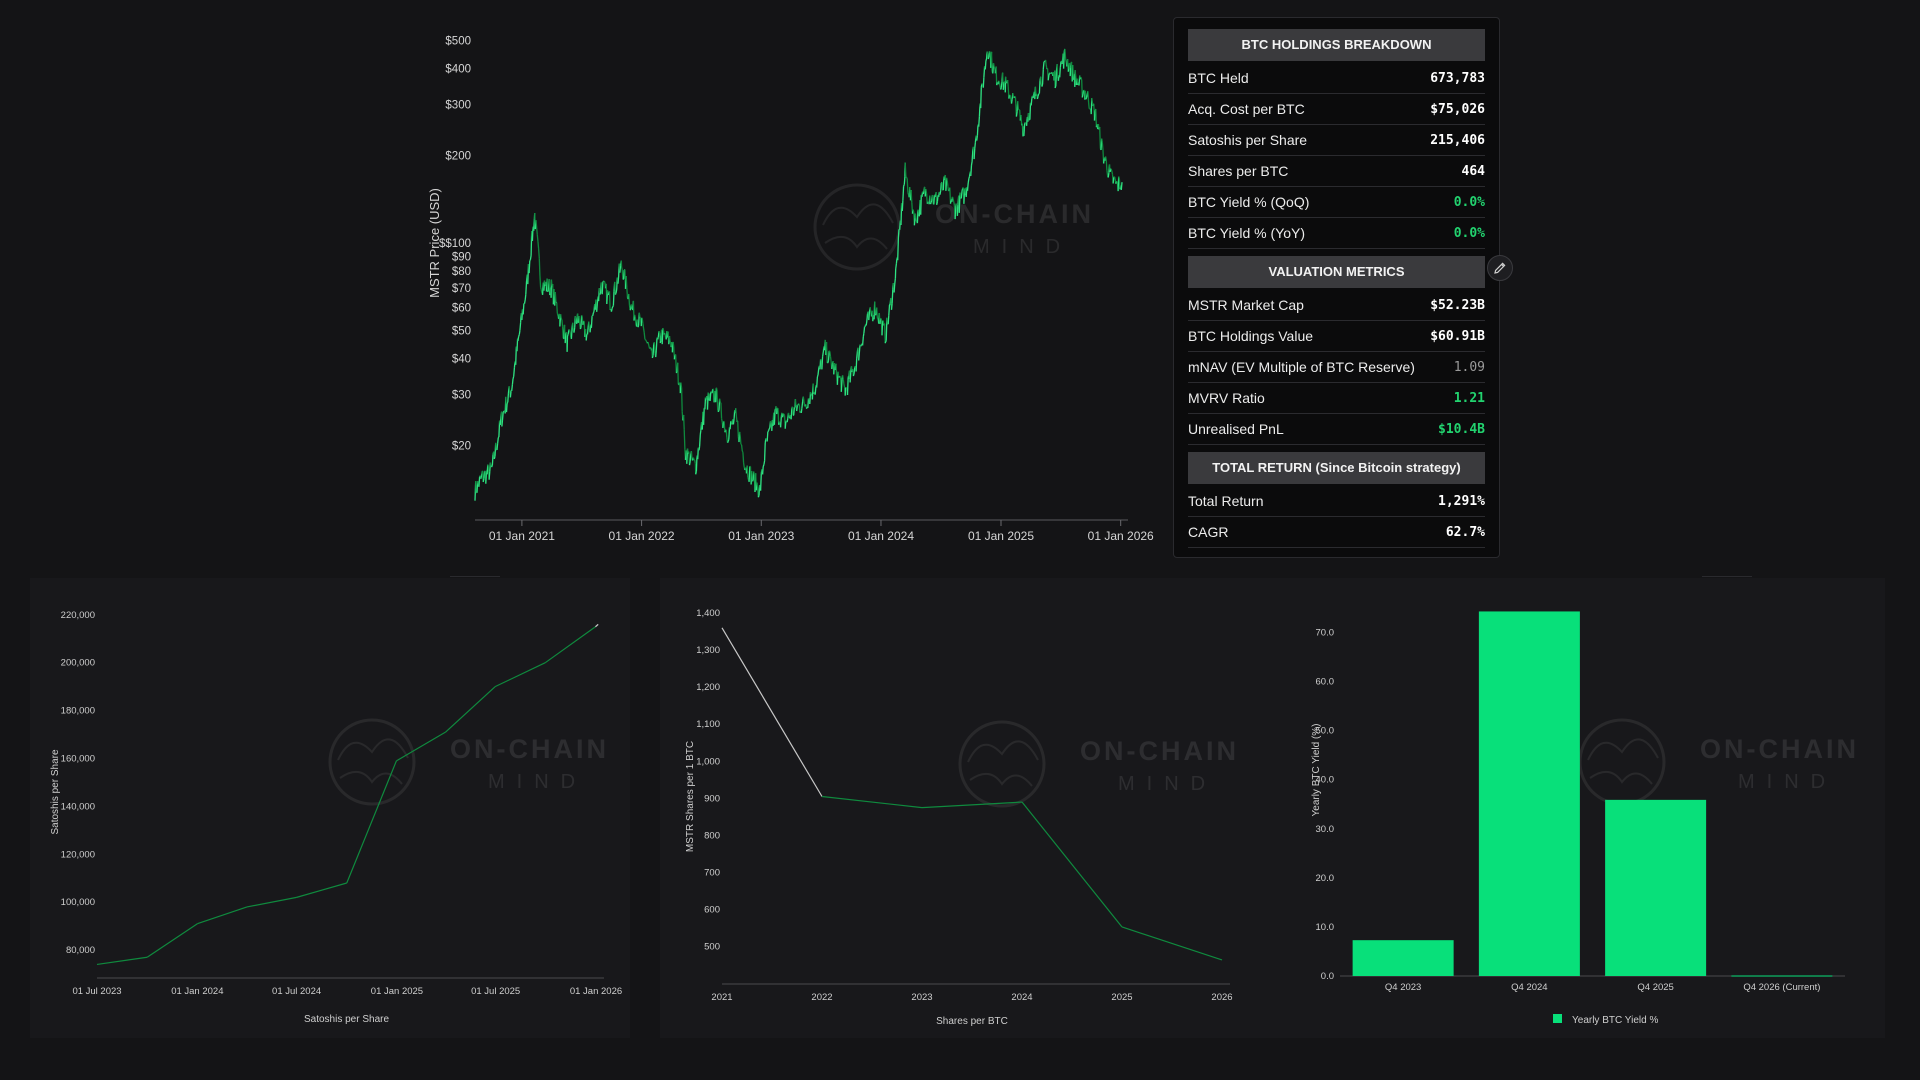 The image size is (1920, 1080). What do you see at coordinates (1336, 305) in the screenshot?
I see `metric-row: MSTR Market Cap $52.23B` at bounding box center [1336, 305].